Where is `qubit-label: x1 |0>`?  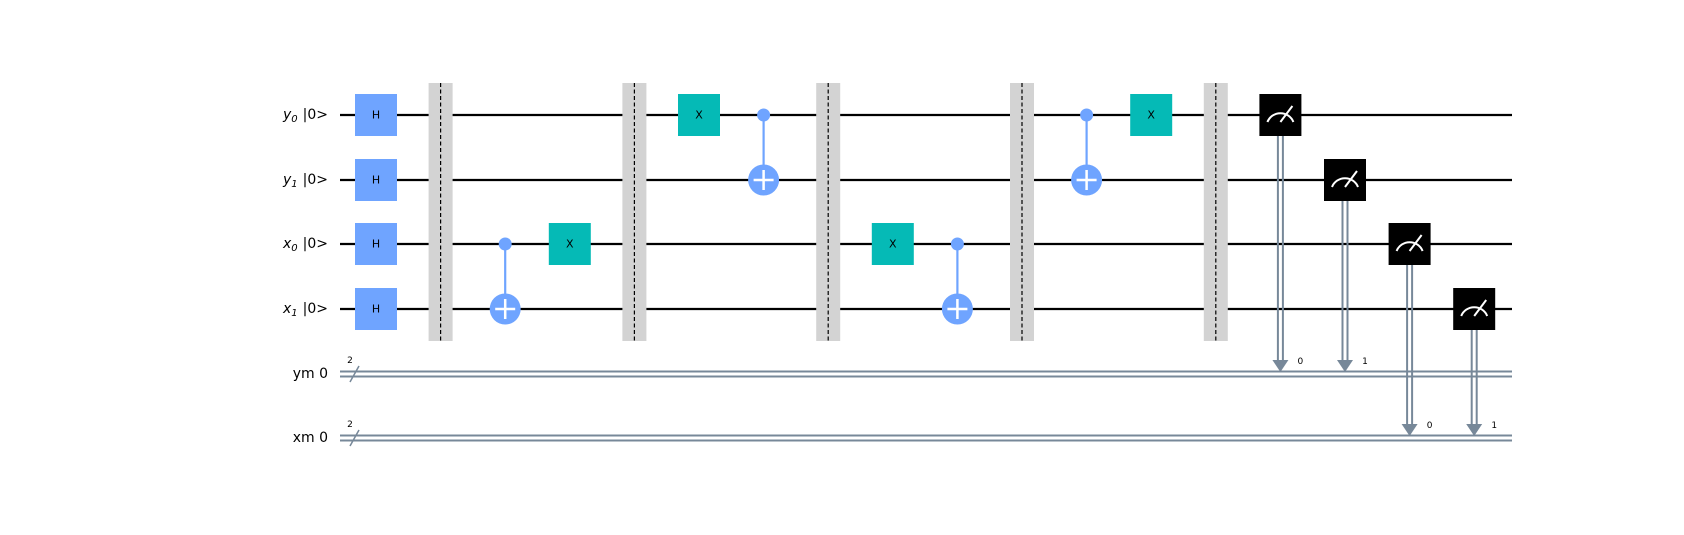 qubit-label: x1 |0> is located at coordinates (305, 310).